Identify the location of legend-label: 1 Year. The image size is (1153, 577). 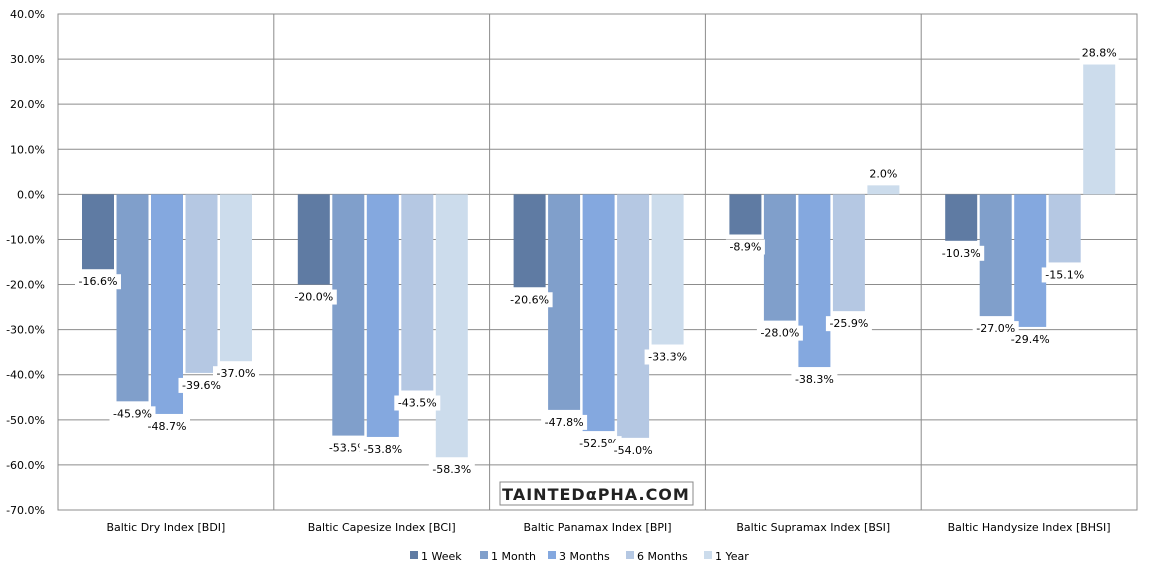
(732, 556).